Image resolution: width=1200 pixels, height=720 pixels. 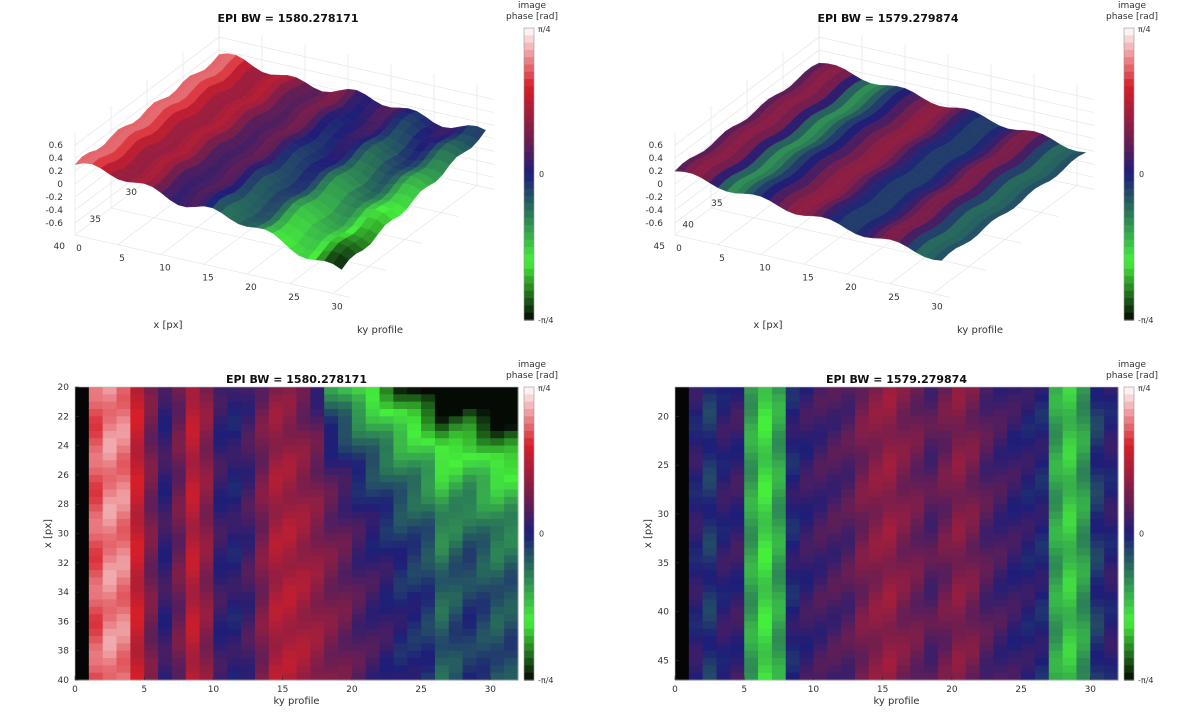 What do you see at coordinates (63, 417) in the screenshot?
I see `x-tick-label: 22` at bounding box center [63, 417].